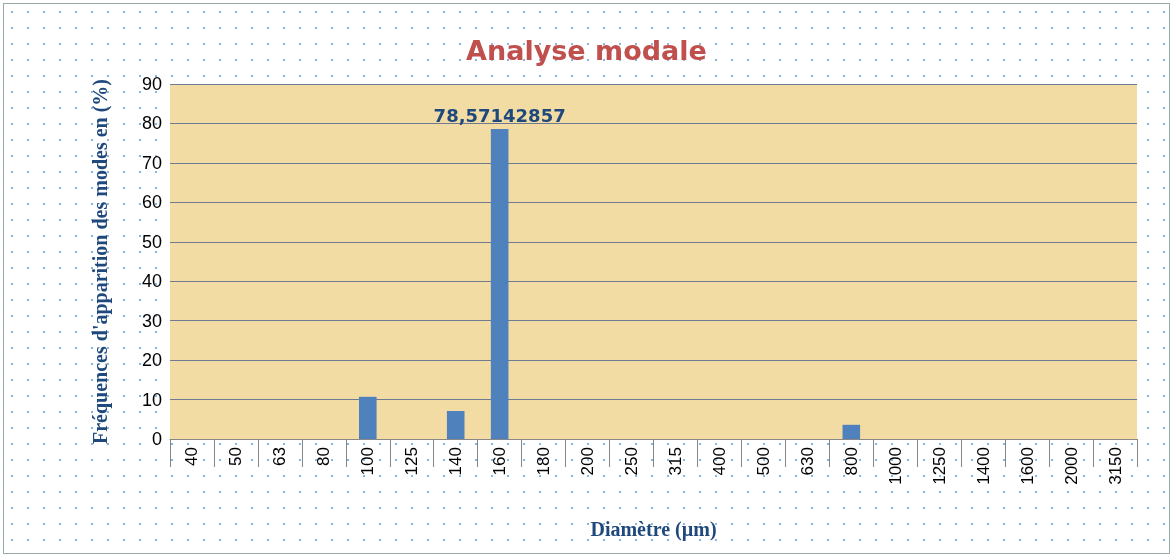  I want to click on y-tick-label: 40, so click(151, 281).